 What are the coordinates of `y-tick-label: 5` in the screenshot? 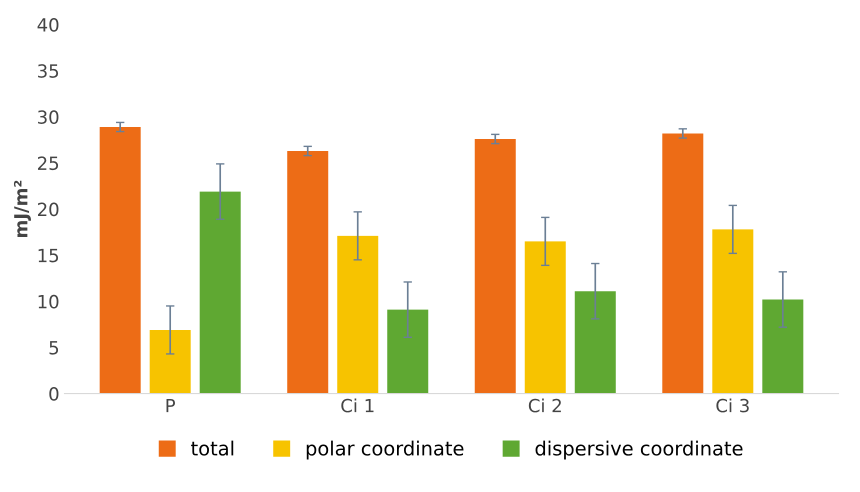 It's located at (54, 348).